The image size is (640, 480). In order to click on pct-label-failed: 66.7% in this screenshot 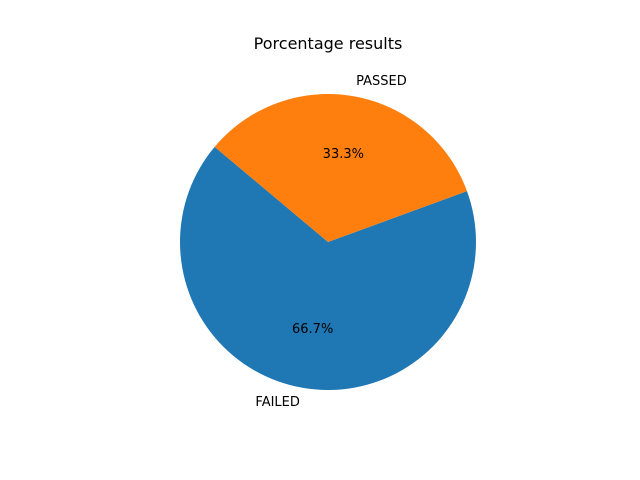, I will do `click(312, 329)`.